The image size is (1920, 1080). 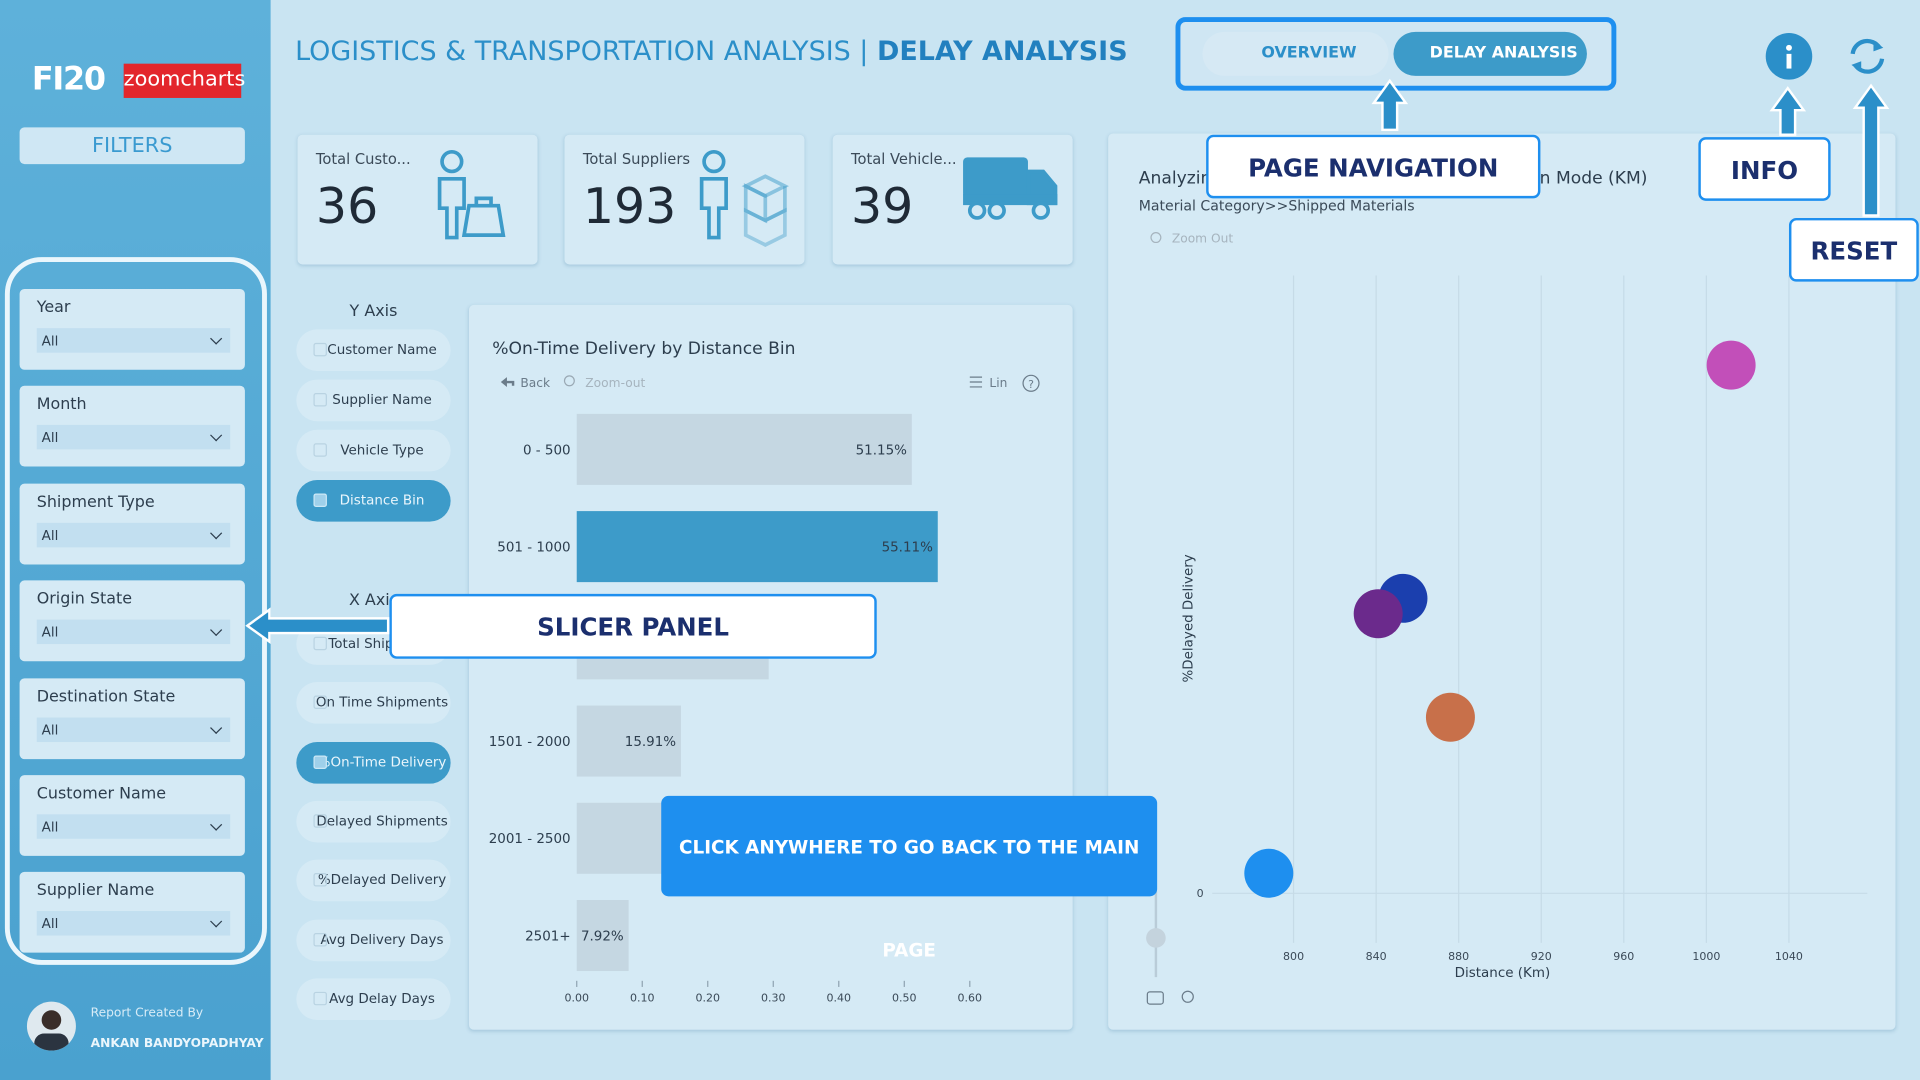 What do you see at coordinates (548, 936) in the screenshot?
I see `y-tick-label: 2501+` at bounding box center [548, 936].